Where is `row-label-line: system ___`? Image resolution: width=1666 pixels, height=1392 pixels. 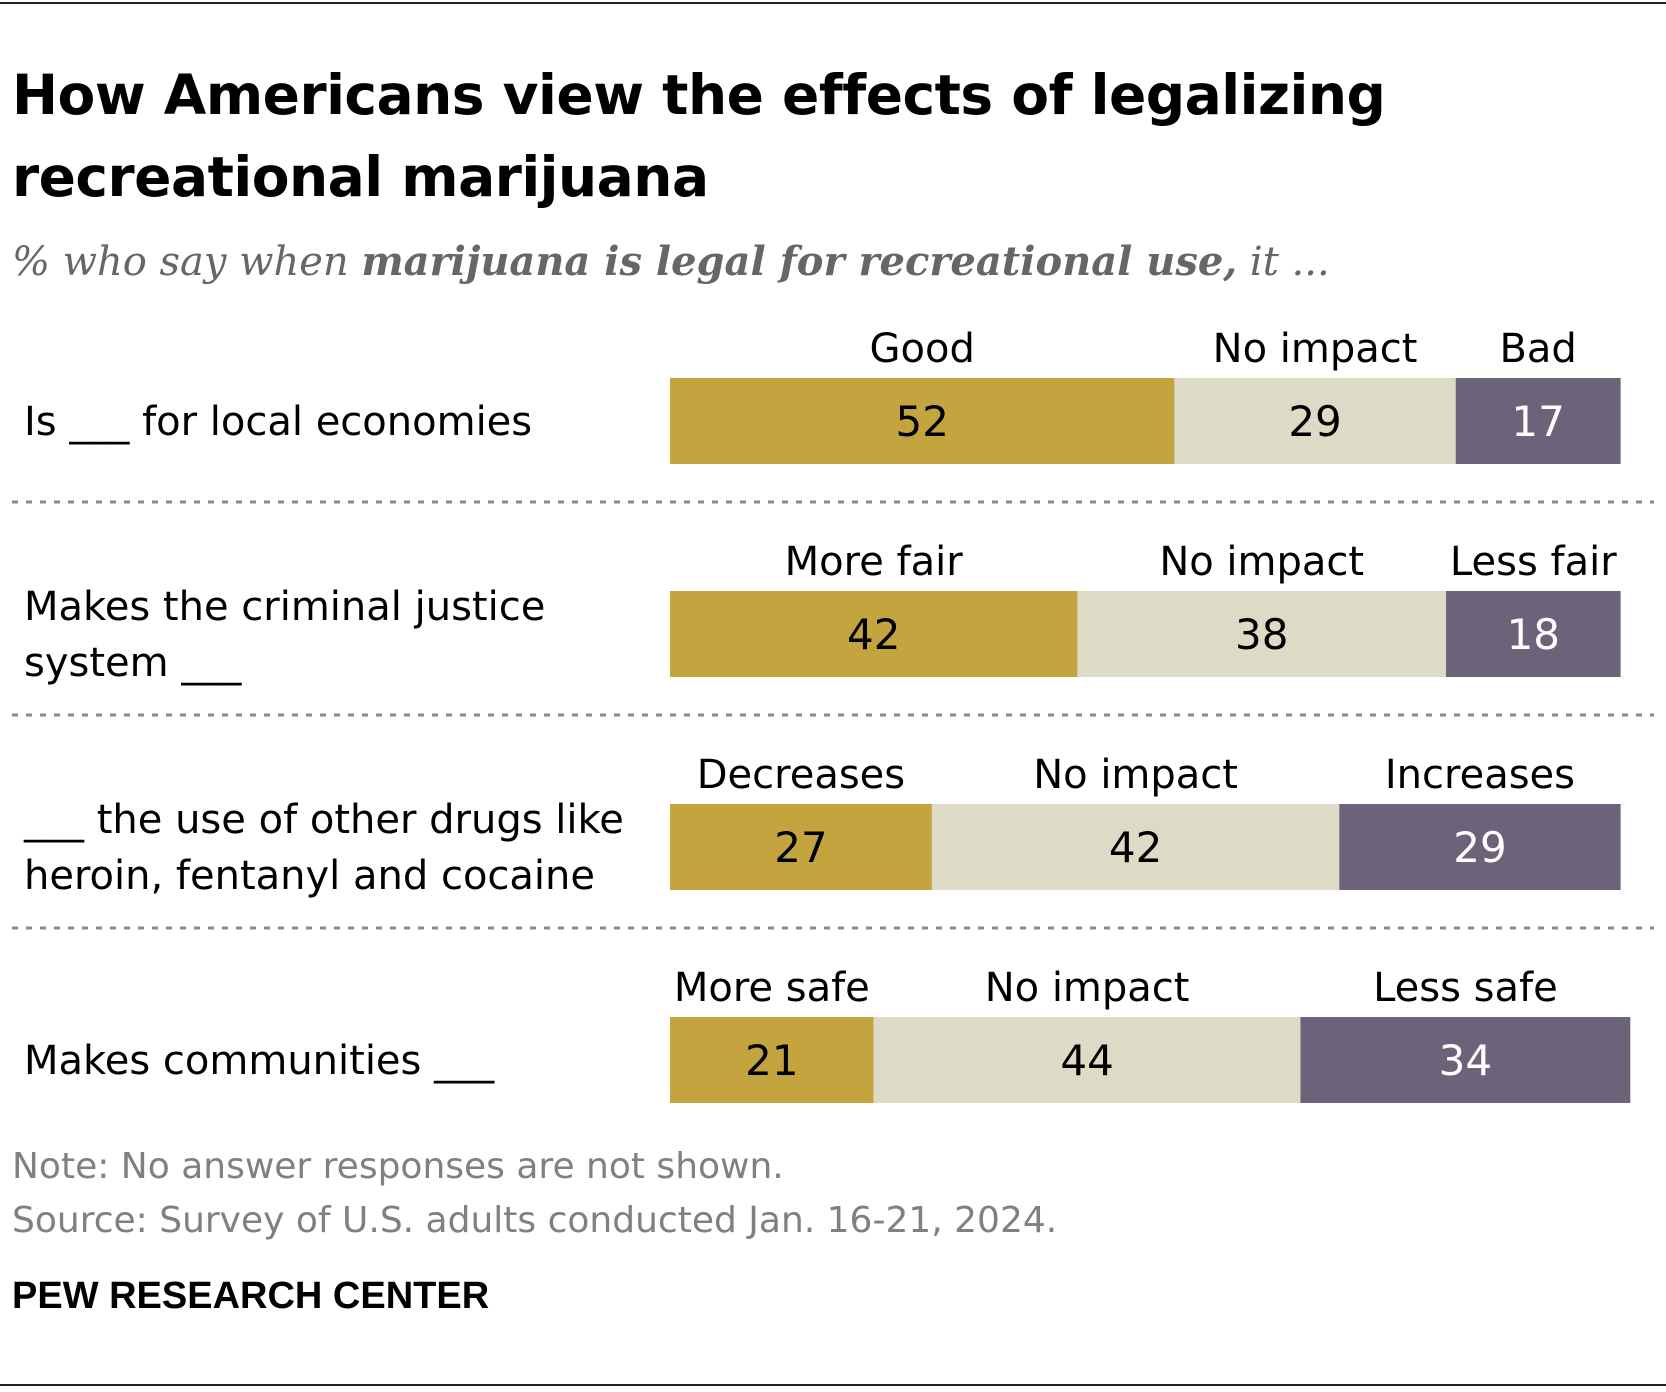
row-label-line: system ___ is located at coordinates (133, 663).